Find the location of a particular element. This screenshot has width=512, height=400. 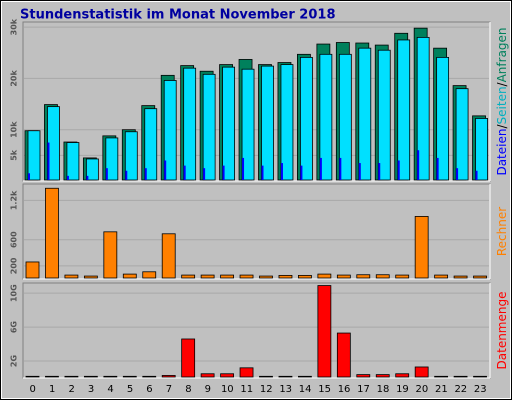

chart-title: Stundenstatistik im Monat November 2018 is located at coordinates (178, 15).